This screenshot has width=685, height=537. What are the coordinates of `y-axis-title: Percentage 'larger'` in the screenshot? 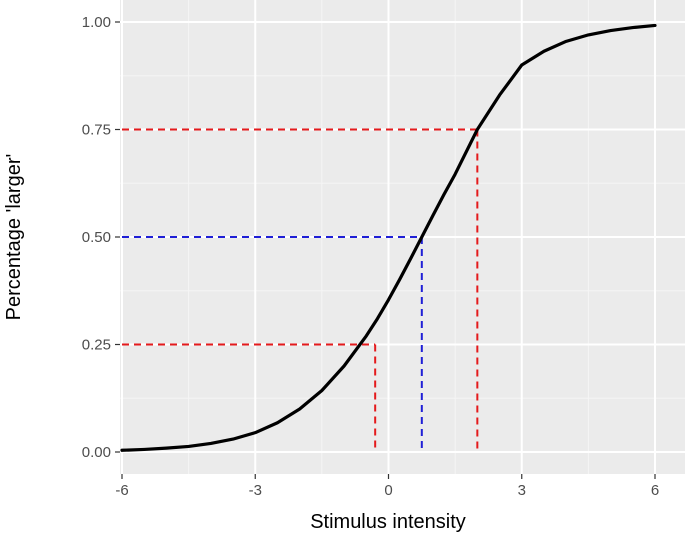 It's located at (14, 237).